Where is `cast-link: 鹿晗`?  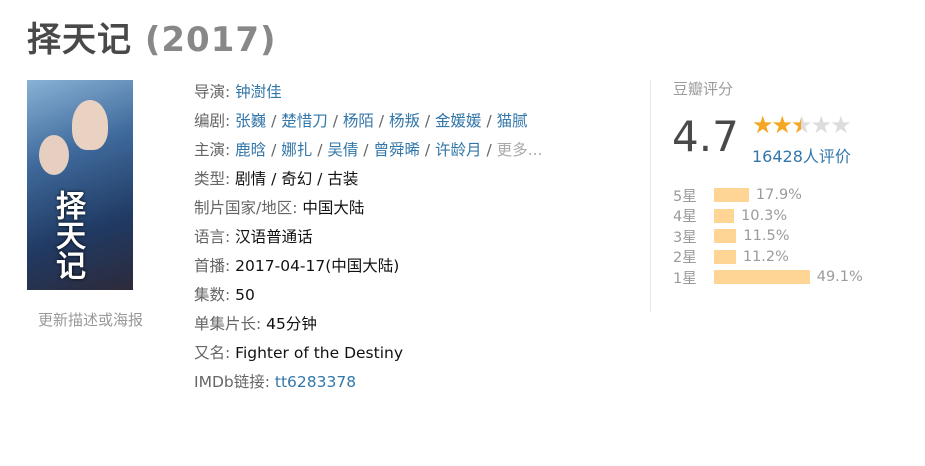
cast-link: 鹿晗 is located at coordinates (251, 150).